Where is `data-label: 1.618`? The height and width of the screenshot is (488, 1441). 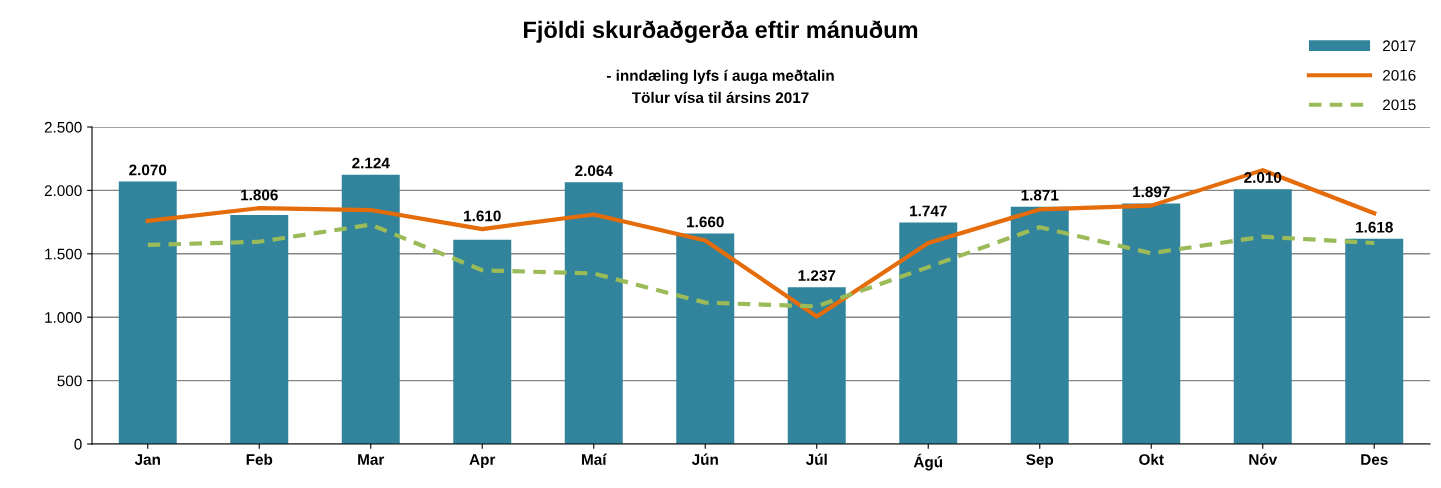 data-label: 1.618 is located at coordinates (1374, 227).